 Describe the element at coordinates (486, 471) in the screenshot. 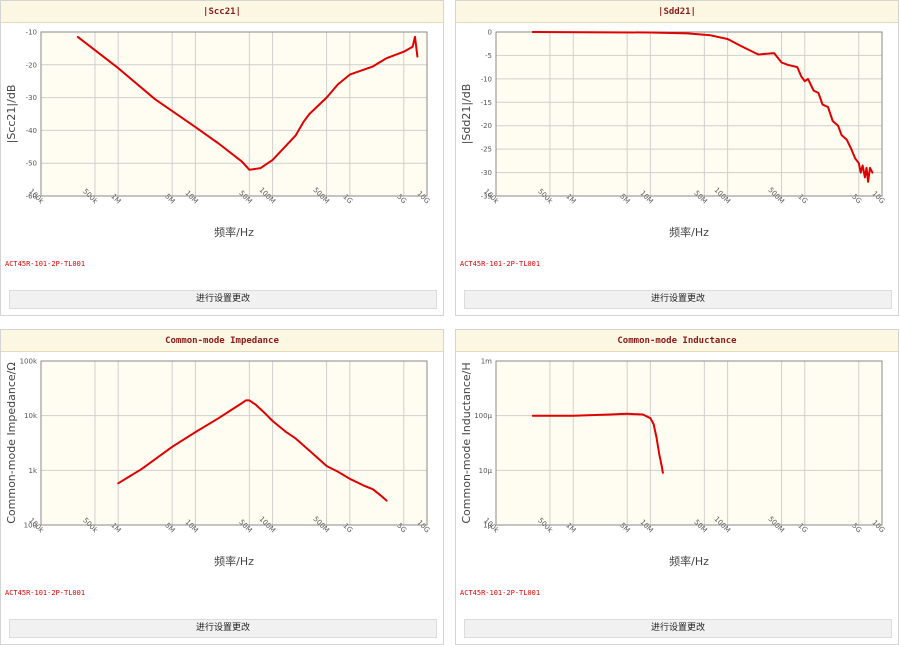

I see `y-tick-label: 10μ` at that location.